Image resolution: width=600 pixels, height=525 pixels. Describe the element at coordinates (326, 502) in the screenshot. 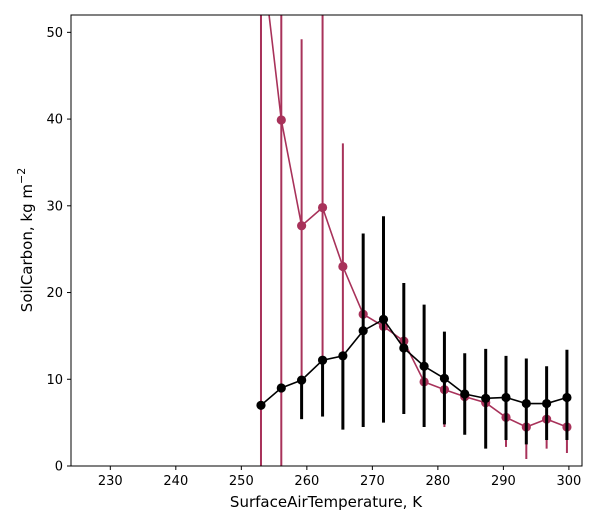

I see `x-axis-label: SurfaceAirTemperature, K` at that location.